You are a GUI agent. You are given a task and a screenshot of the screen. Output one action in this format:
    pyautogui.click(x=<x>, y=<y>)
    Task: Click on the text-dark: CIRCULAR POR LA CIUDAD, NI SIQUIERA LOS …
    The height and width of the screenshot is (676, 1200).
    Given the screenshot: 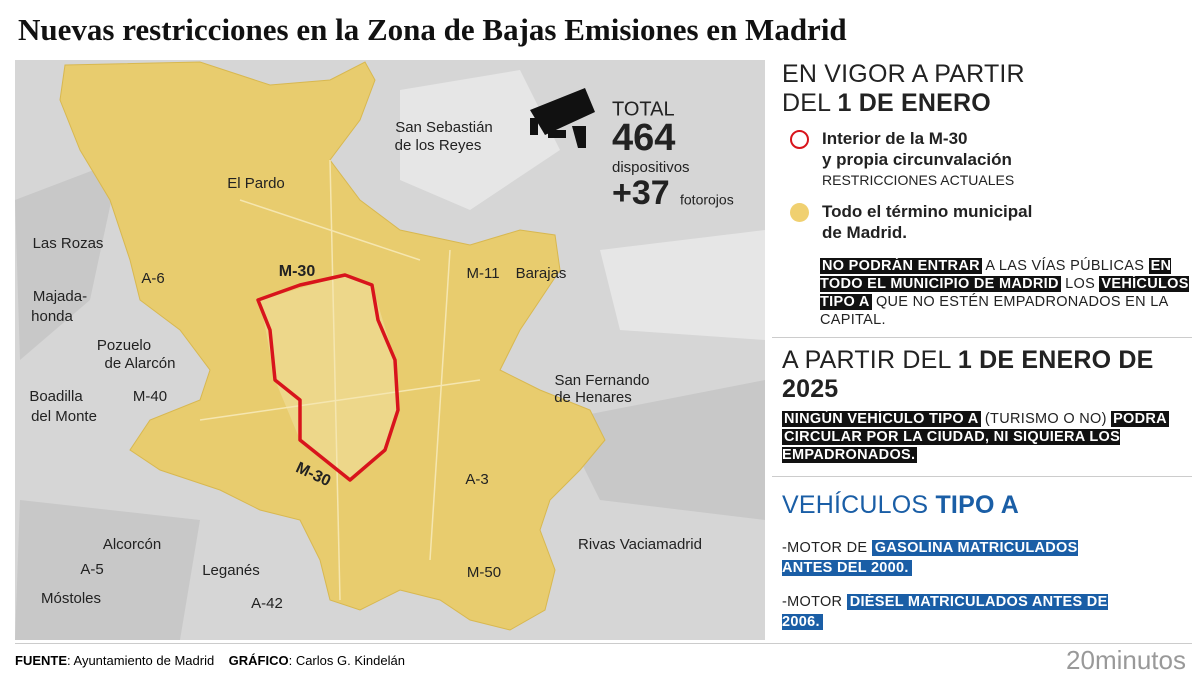 What is the action you would take?
    pyautogui.click(x=951, y=446)
    